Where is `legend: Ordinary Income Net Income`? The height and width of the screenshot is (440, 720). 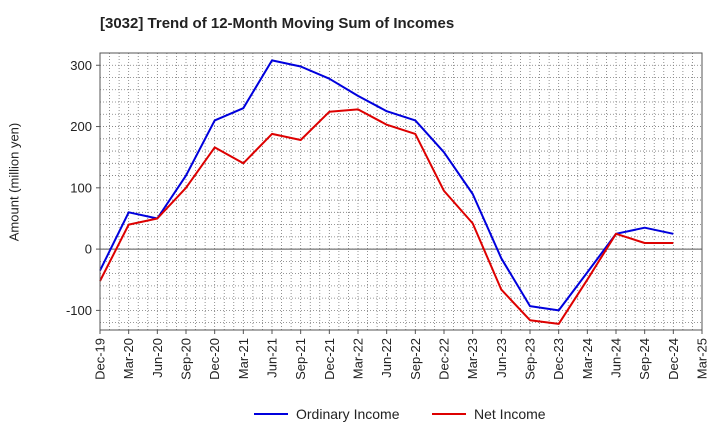 legend: Ordinary Income Net Income is located at coordinates (360, 416).